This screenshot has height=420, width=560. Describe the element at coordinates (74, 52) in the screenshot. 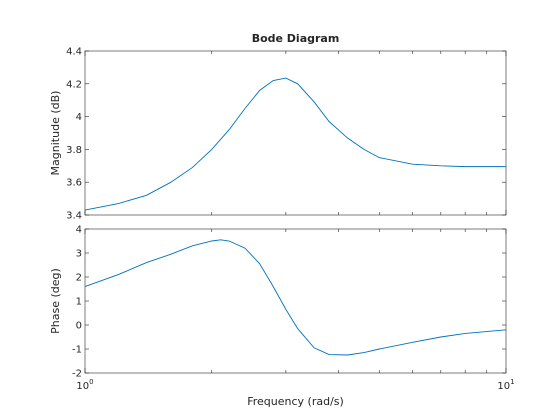

I see `y-tick-label: 4.4` at that location.